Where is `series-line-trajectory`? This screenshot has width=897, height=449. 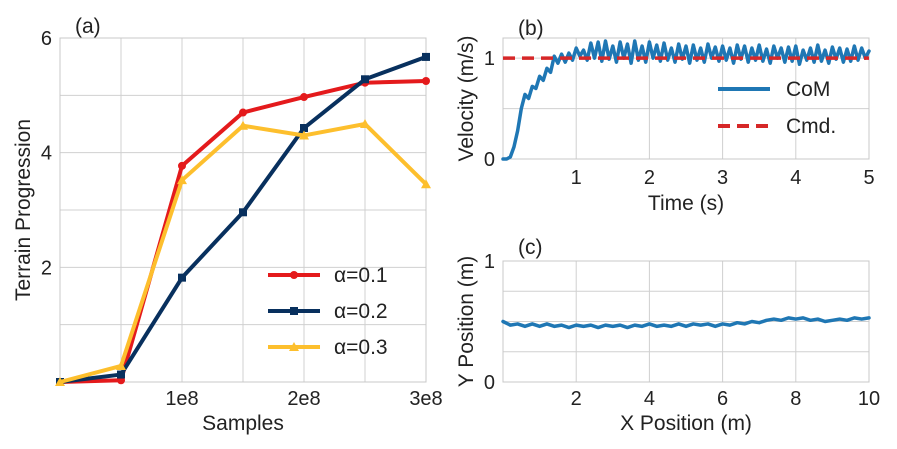
series-line-trajectory is located at coordinates (686, 323).